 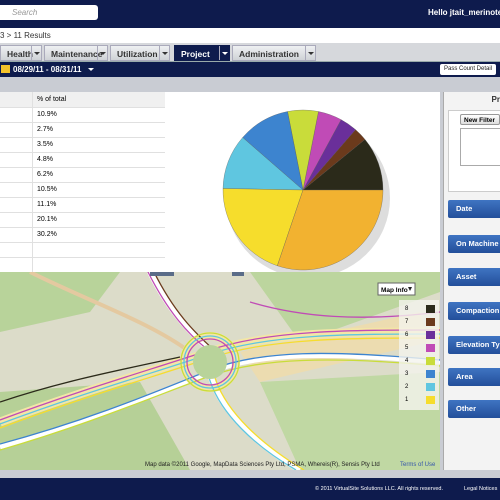 I want to click on legend-bg, so click(x=419, y=355).